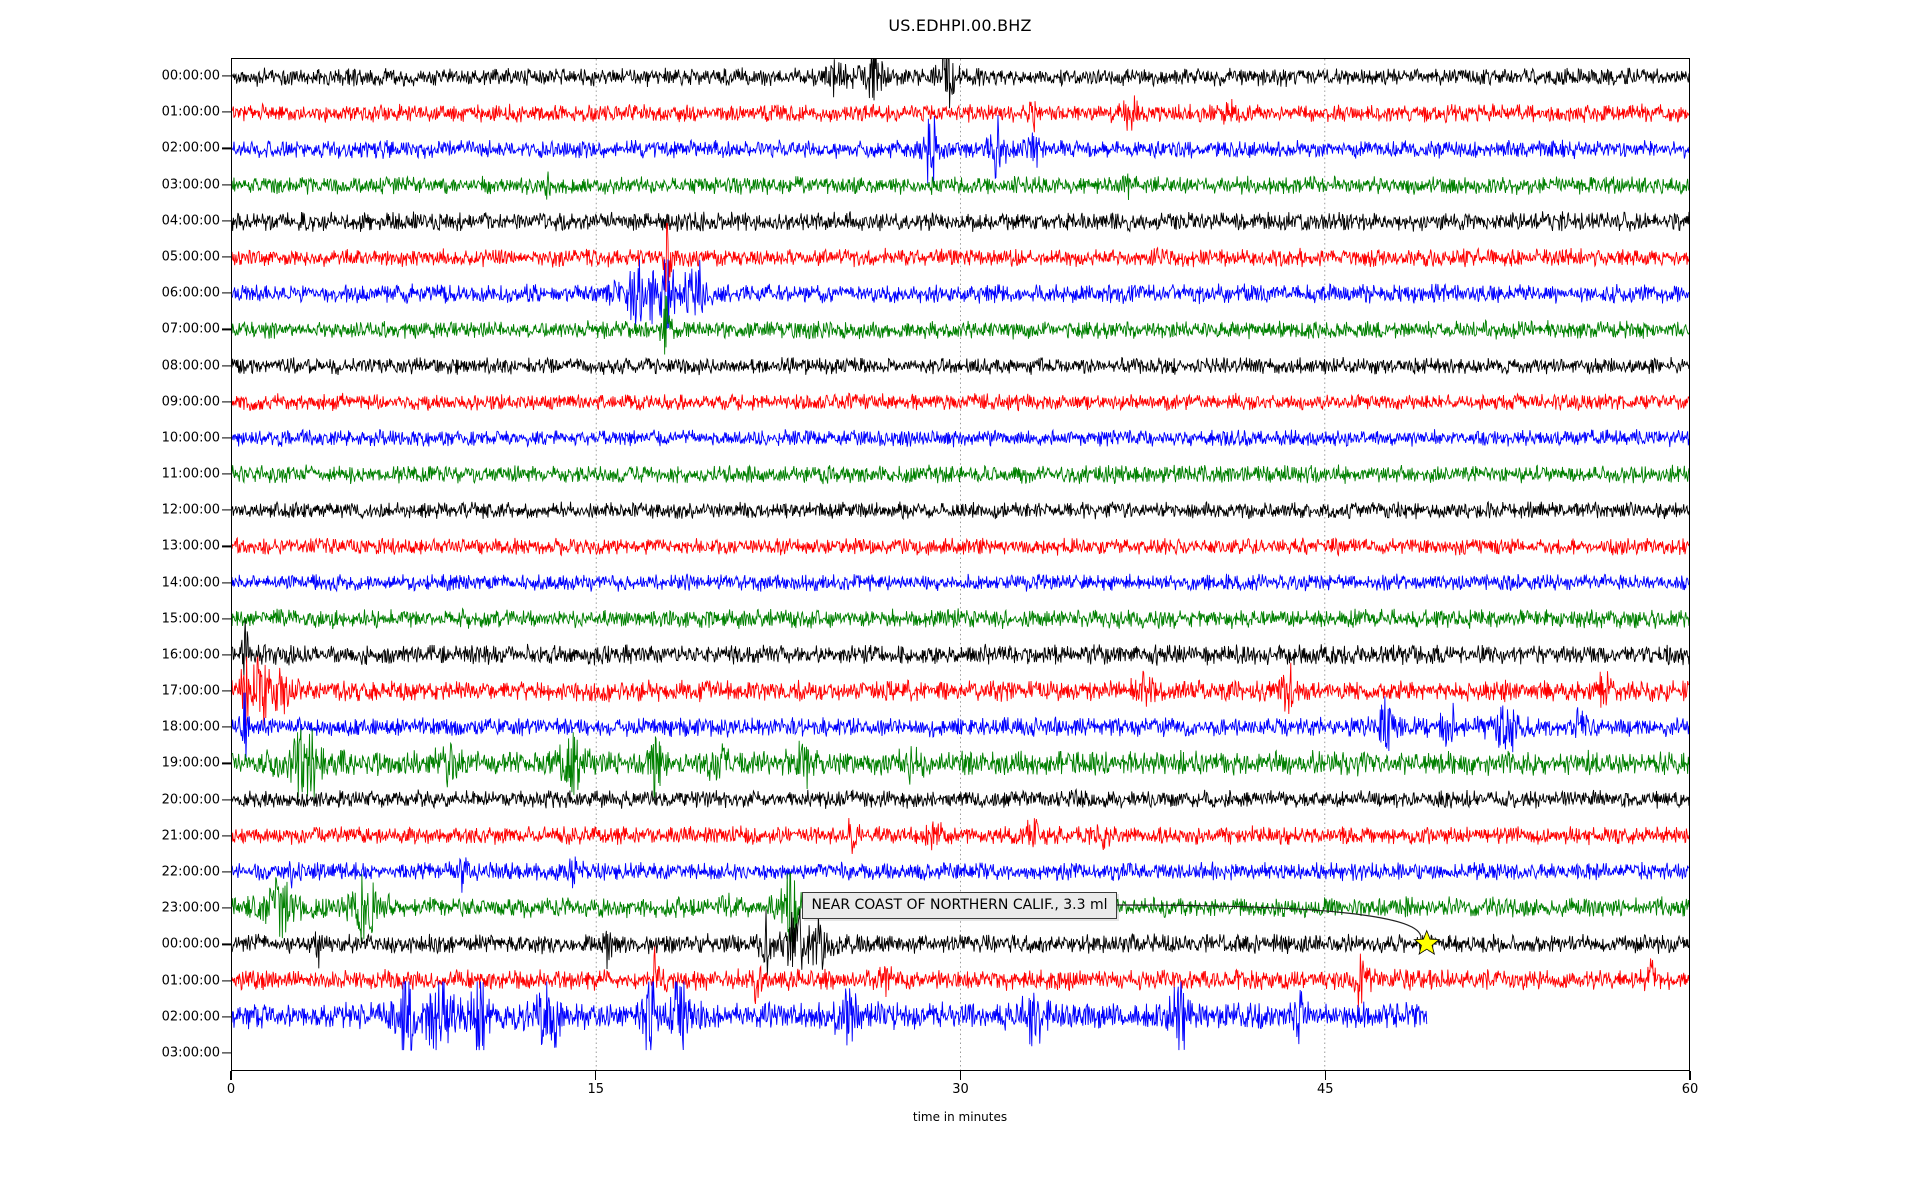 This screenshot has width=1920, height=1200. I want to click on y-axis-tick-label: 15:00:00, so click(190, 619).